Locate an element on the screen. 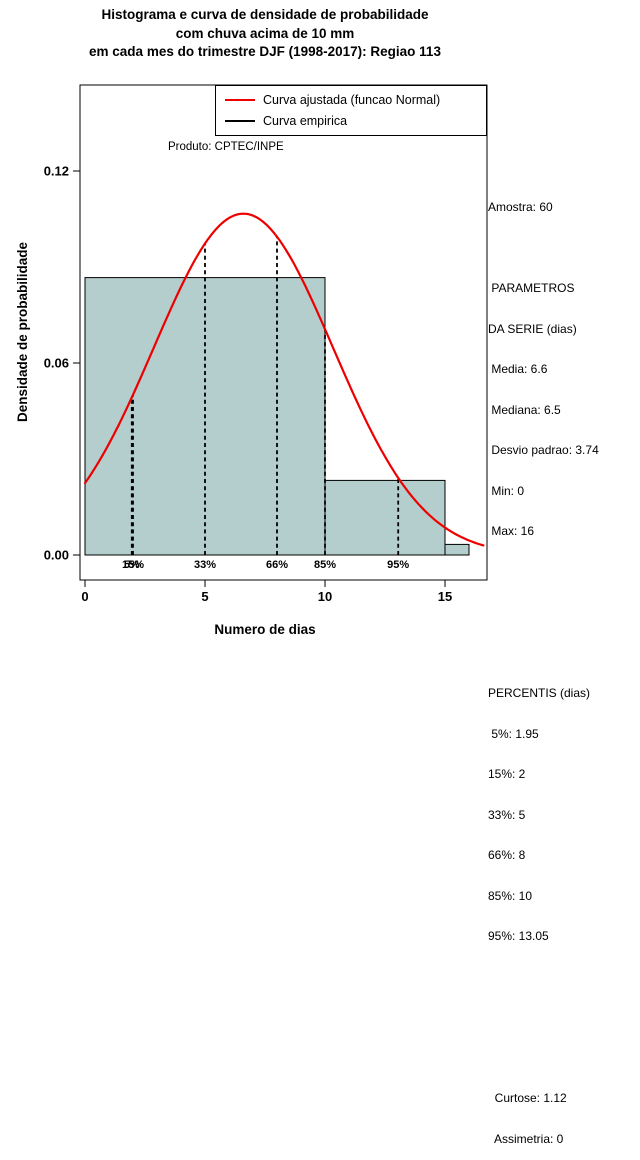 This screenshot has width=640, height=1160. percentile-label: 33% is located at coordinates (205, 565).